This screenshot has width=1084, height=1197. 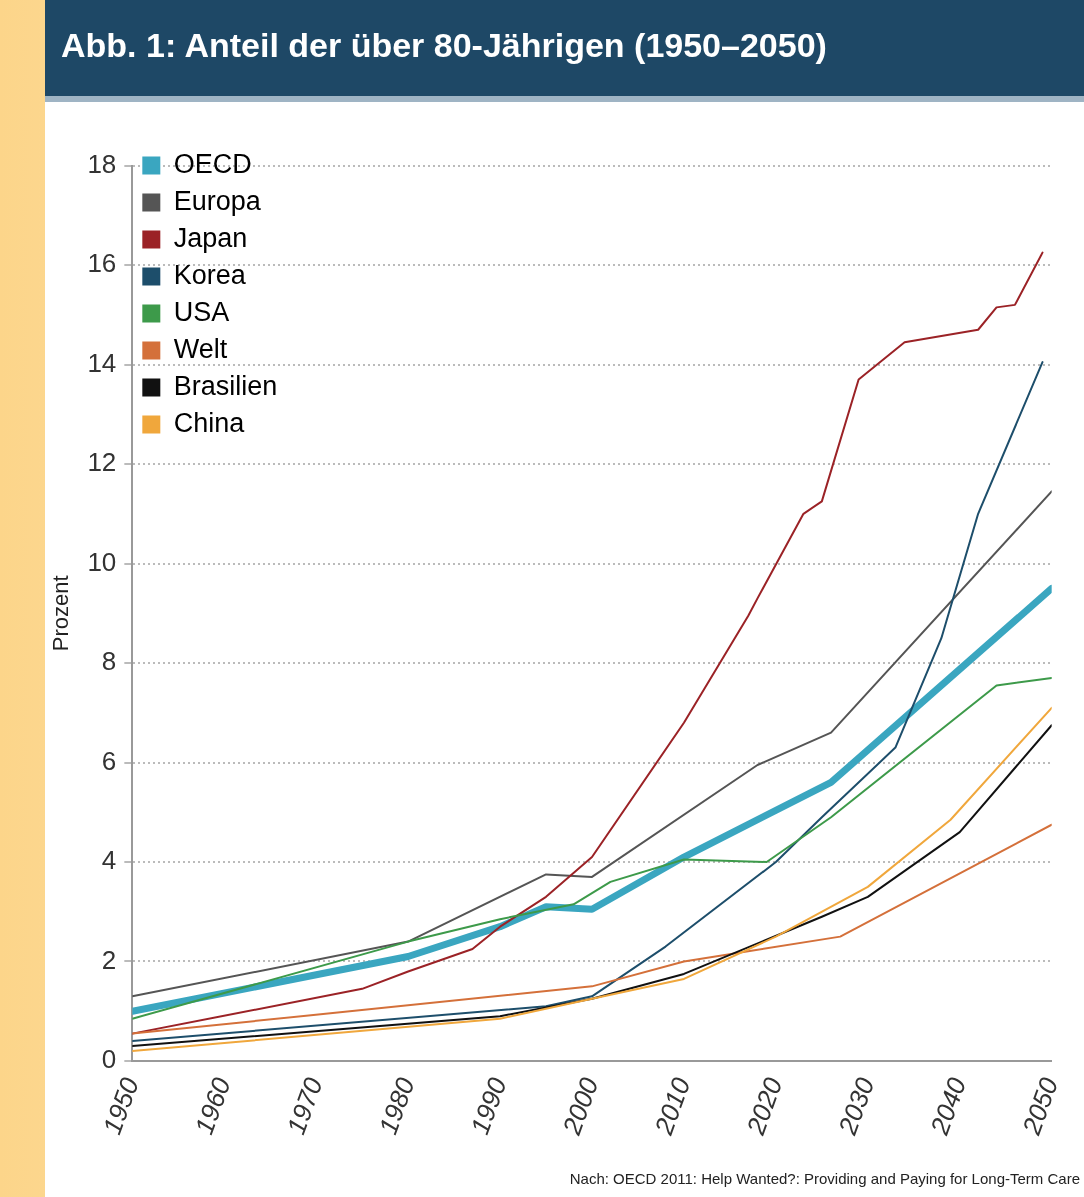 I want to click on y-tick-label: 6, so click(x=109, y=760).